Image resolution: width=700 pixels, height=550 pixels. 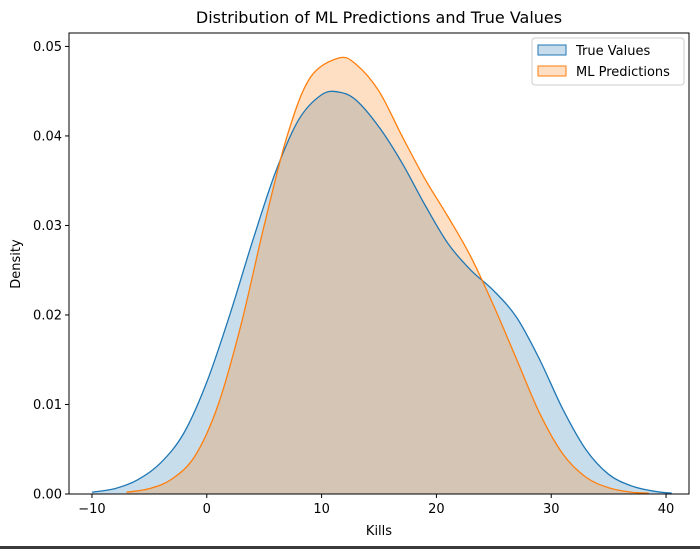 What do you see at coordinates (350, 547) in the screenshot?
I see `bottom-border` at bounding box center [350, 547].